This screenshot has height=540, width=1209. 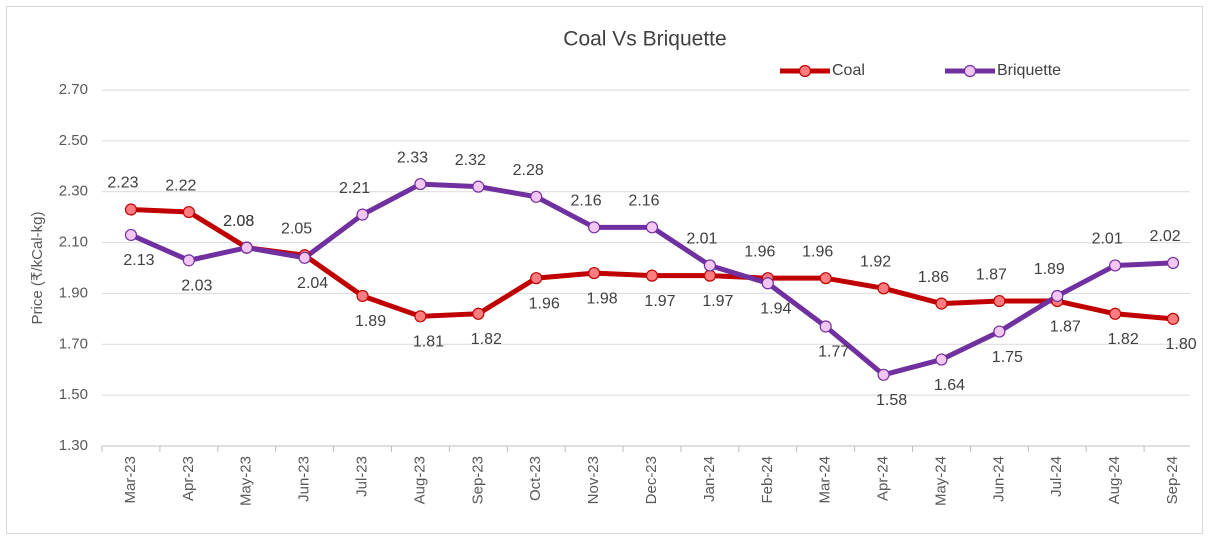 What do you see at coordinates (188, 478) in the screenshot?
I see `x-tick-label: Apr-23` at bounding box center [188, 478].